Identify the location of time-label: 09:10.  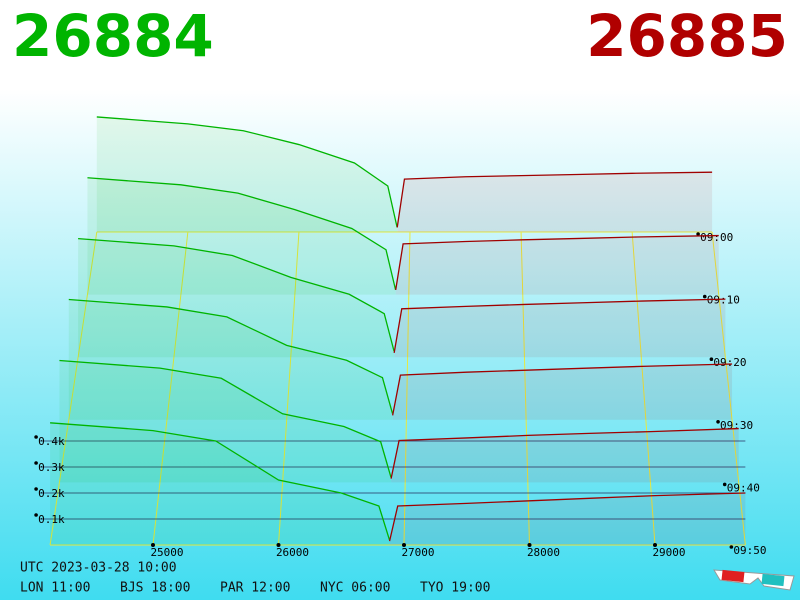
(723, 300).